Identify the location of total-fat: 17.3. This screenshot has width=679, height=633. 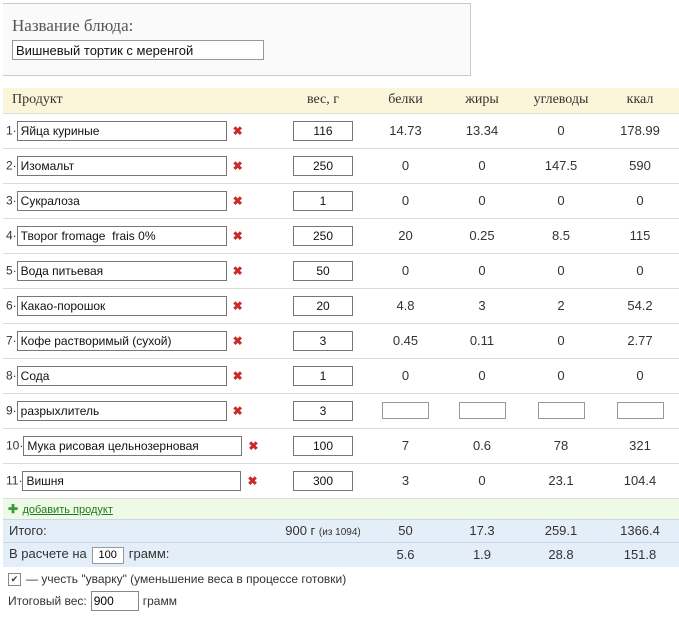
(482, 530).